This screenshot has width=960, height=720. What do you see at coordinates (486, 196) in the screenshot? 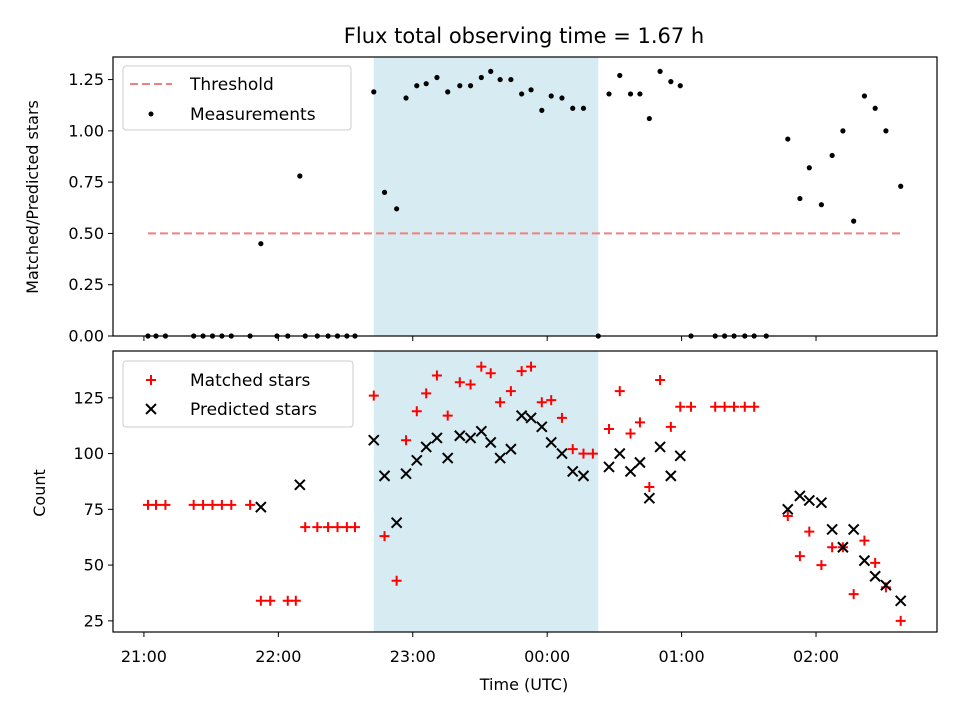
I see `top-shaded-interval` at bounding box center [486, 196].